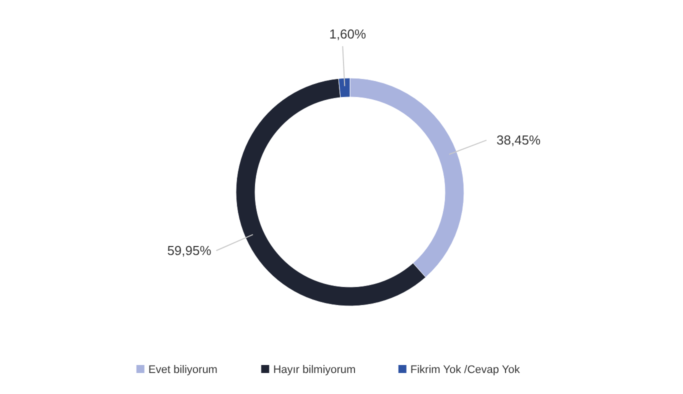 The width and height of the screenshot is (683, 394). What do you see at coordinates (314, 370) in the screenshot?
I see `legend-label: Hayır bilmiyorum` at bounding box center [314, 370].